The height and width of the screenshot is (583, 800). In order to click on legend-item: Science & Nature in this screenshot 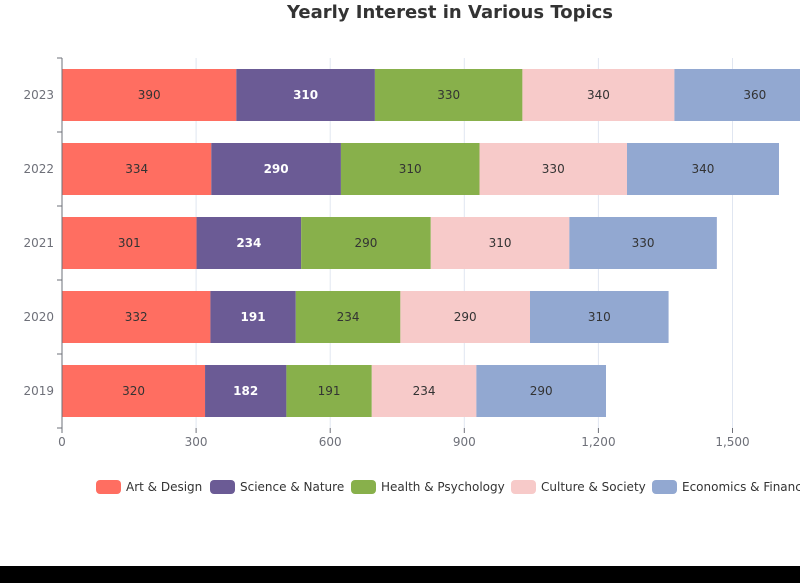, I will do `click(277, 487)`.